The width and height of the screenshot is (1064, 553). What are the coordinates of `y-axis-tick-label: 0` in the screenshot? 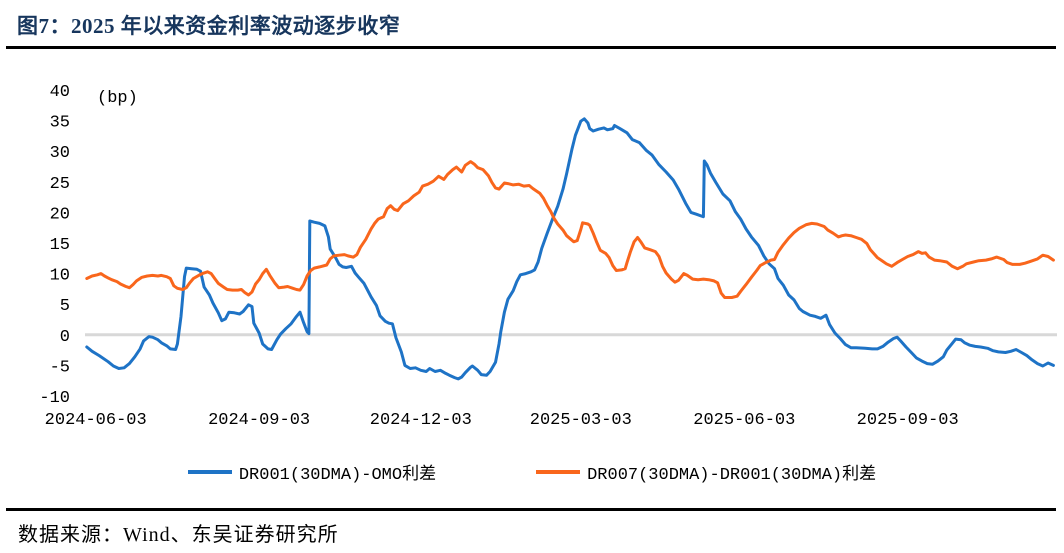 It's located at (65, 337).